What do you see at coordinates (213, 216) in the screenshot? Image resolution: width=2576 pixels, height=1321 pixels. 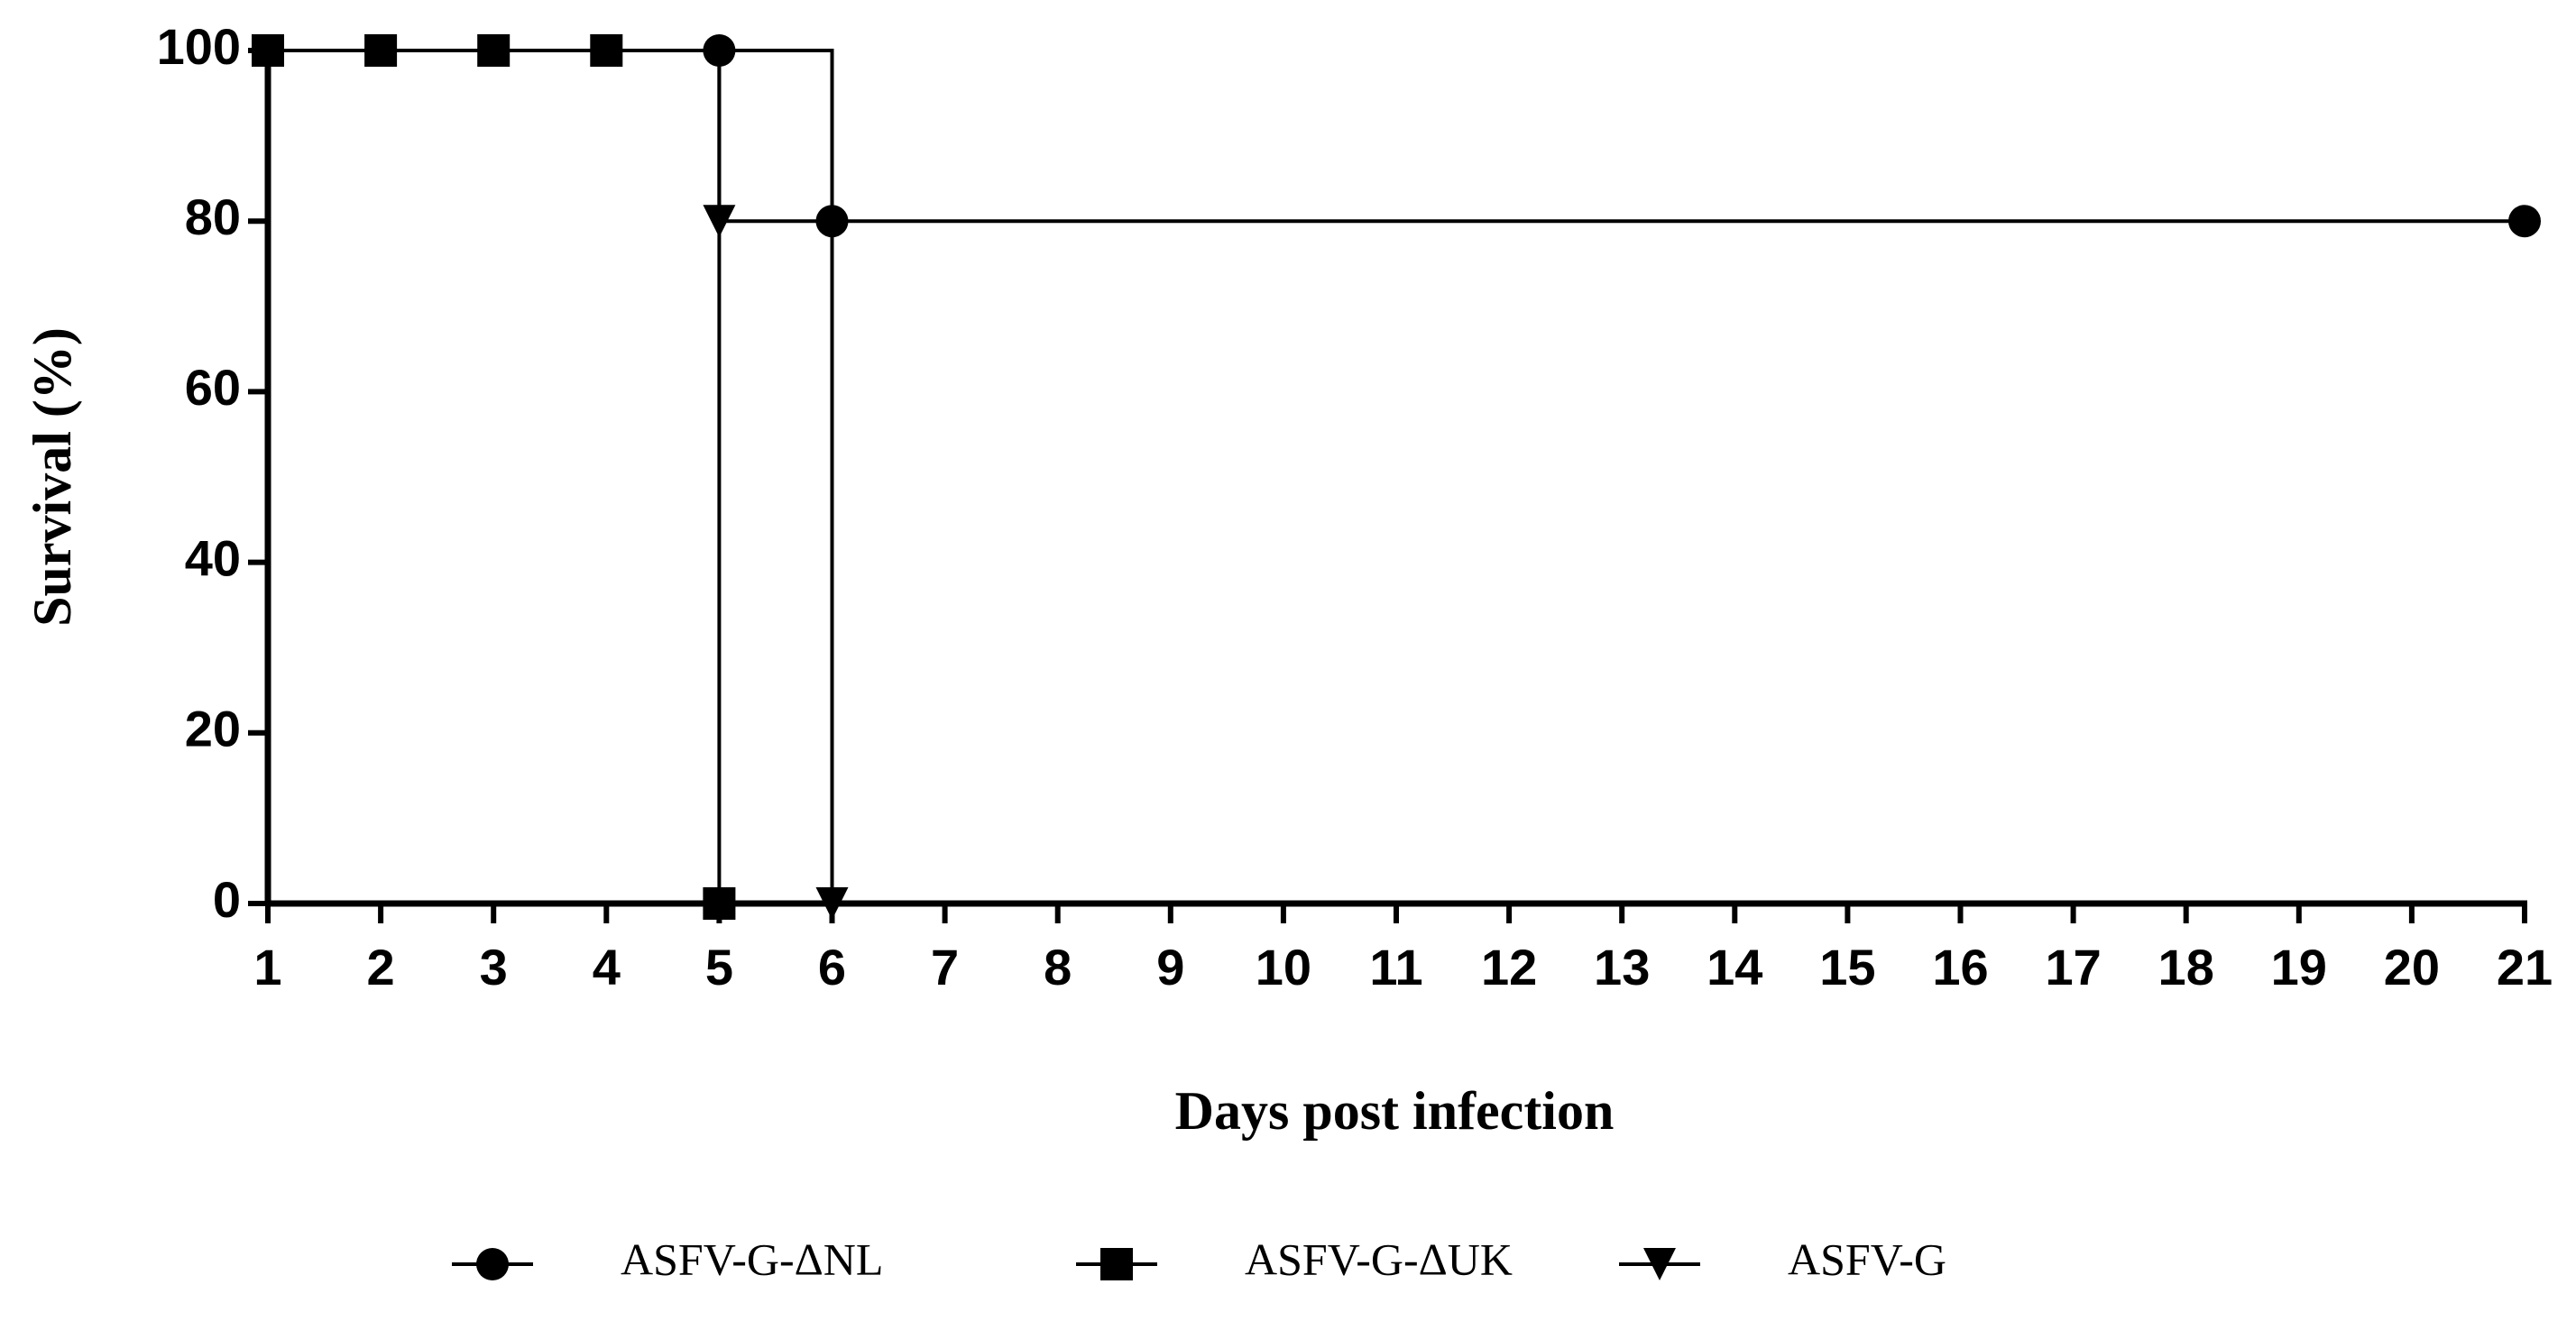 I see `y-tick-label: 80` at bounding box center [213, 216].